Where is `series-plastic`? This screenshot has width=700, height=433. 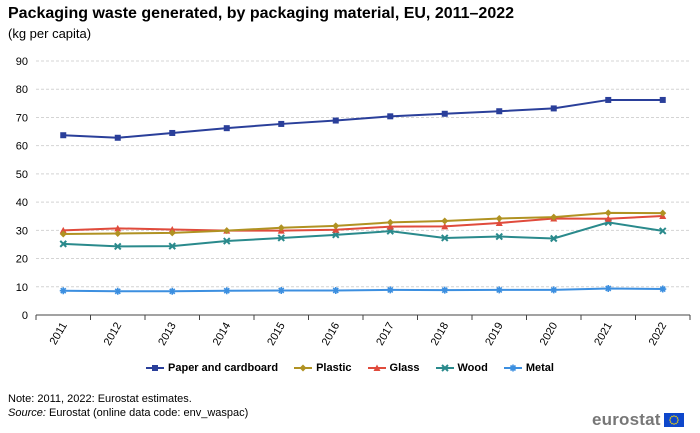 series-plastic is located at coordinates (363, 223).